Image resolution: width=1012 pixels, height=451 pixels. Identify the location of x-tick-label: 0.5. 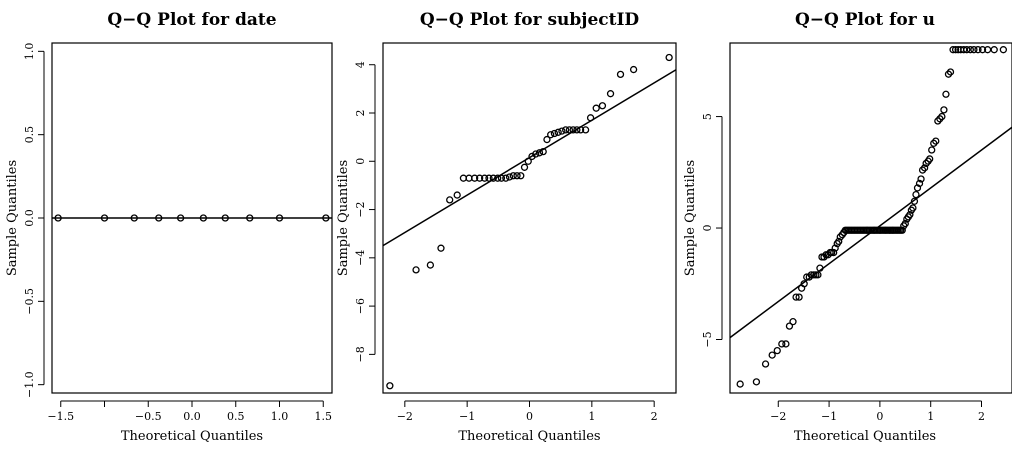
(236, 416).